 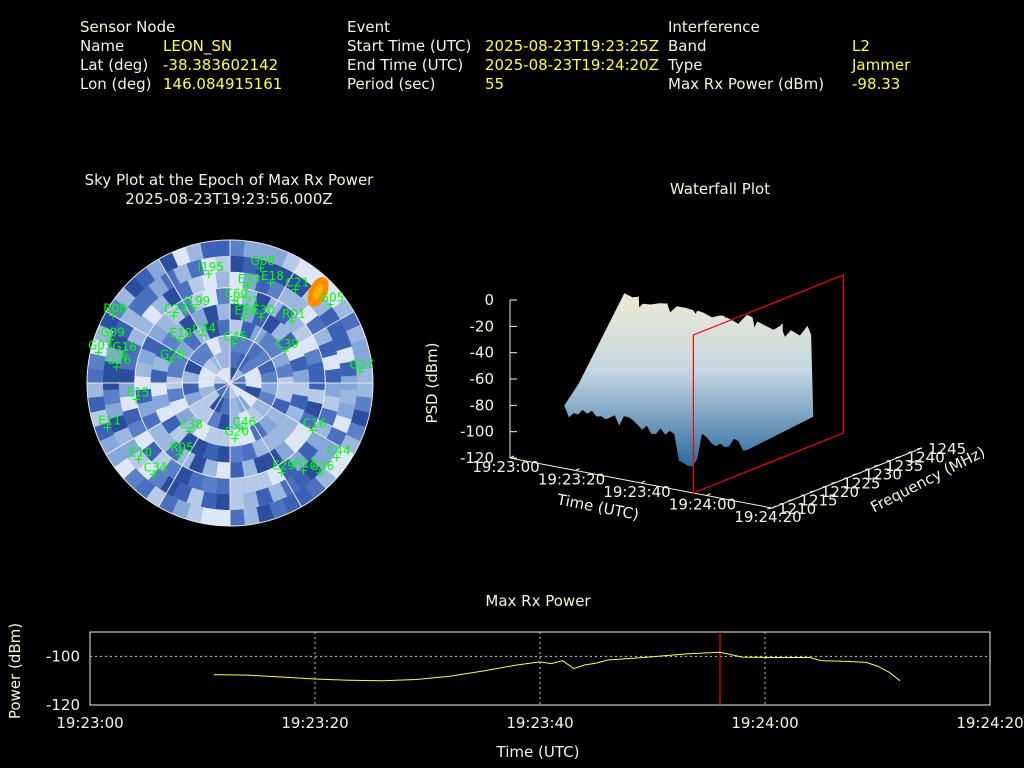 I want to click on x-tick-label: 19:23:40, so click(x=539, y=723).